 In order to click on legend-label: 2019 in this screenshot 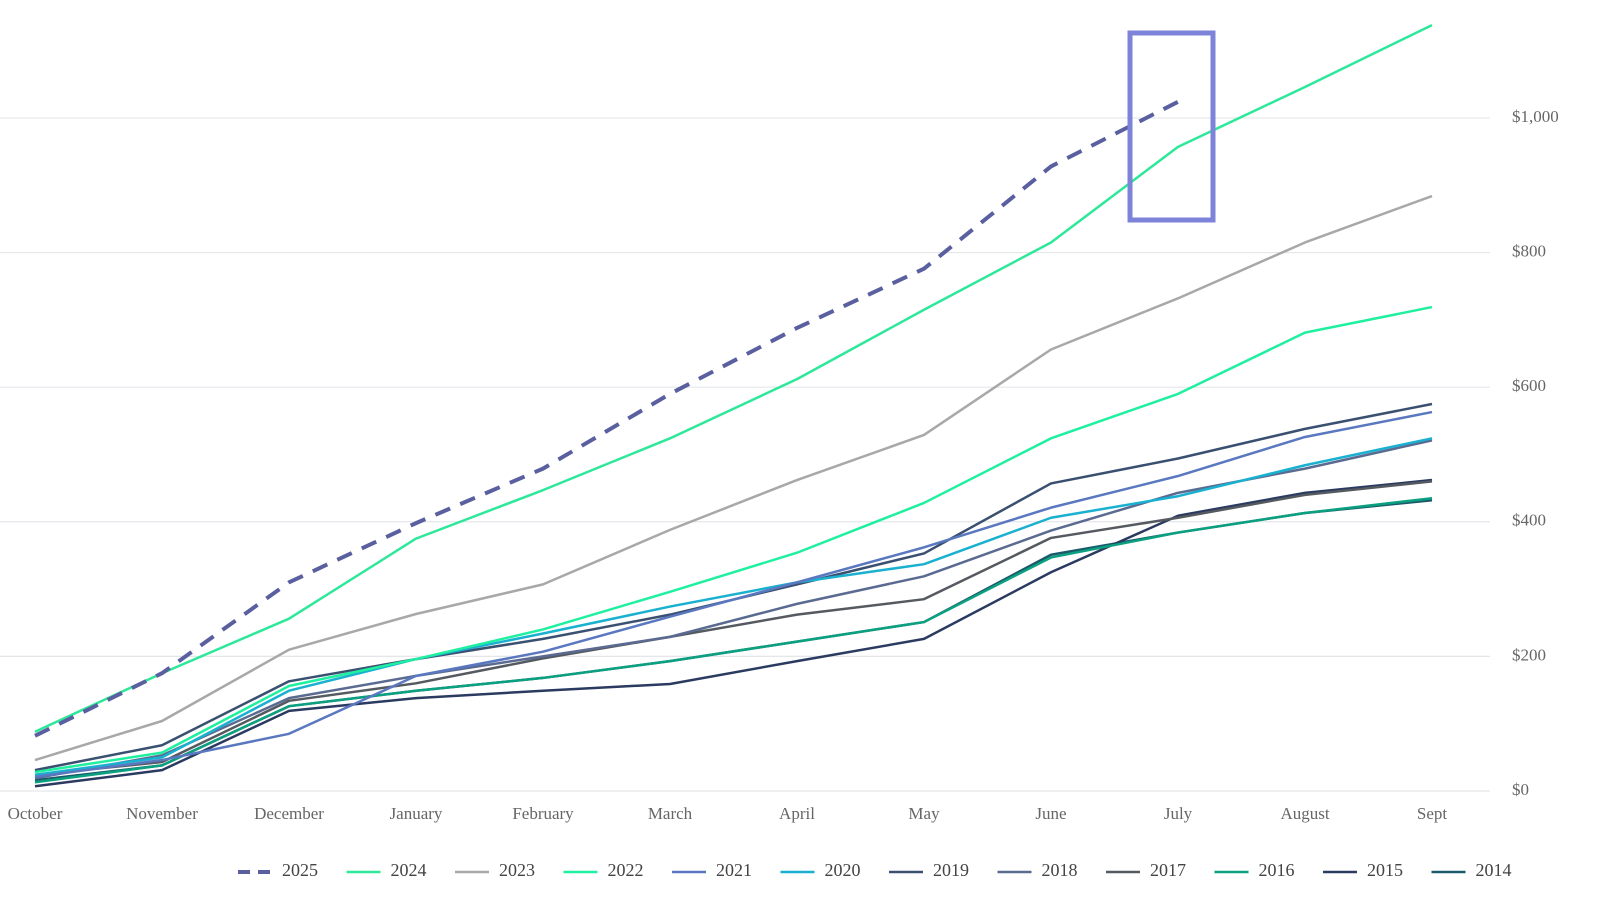, I will do `click(951, 870)`.